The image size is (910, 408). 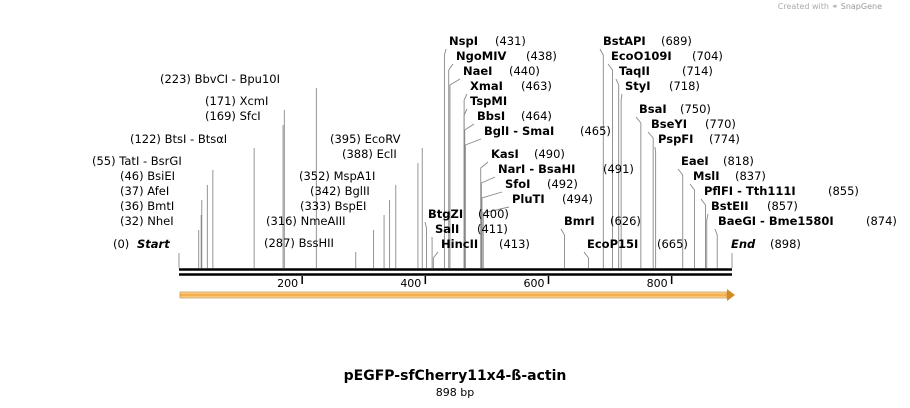 What do you see at coordinates (638, 86) in the screenshot?
I see `enzyme-name: StyI` at bounding box center [638, 86].